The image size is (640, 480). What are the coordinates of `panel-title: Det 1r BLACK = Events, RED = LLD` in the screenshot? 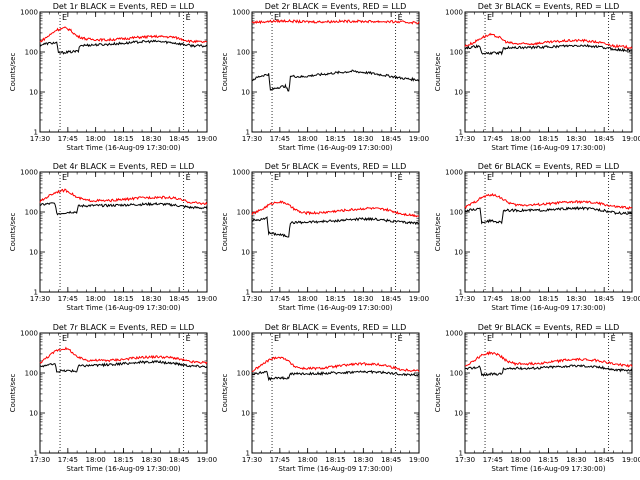 It's located at (124, 6).